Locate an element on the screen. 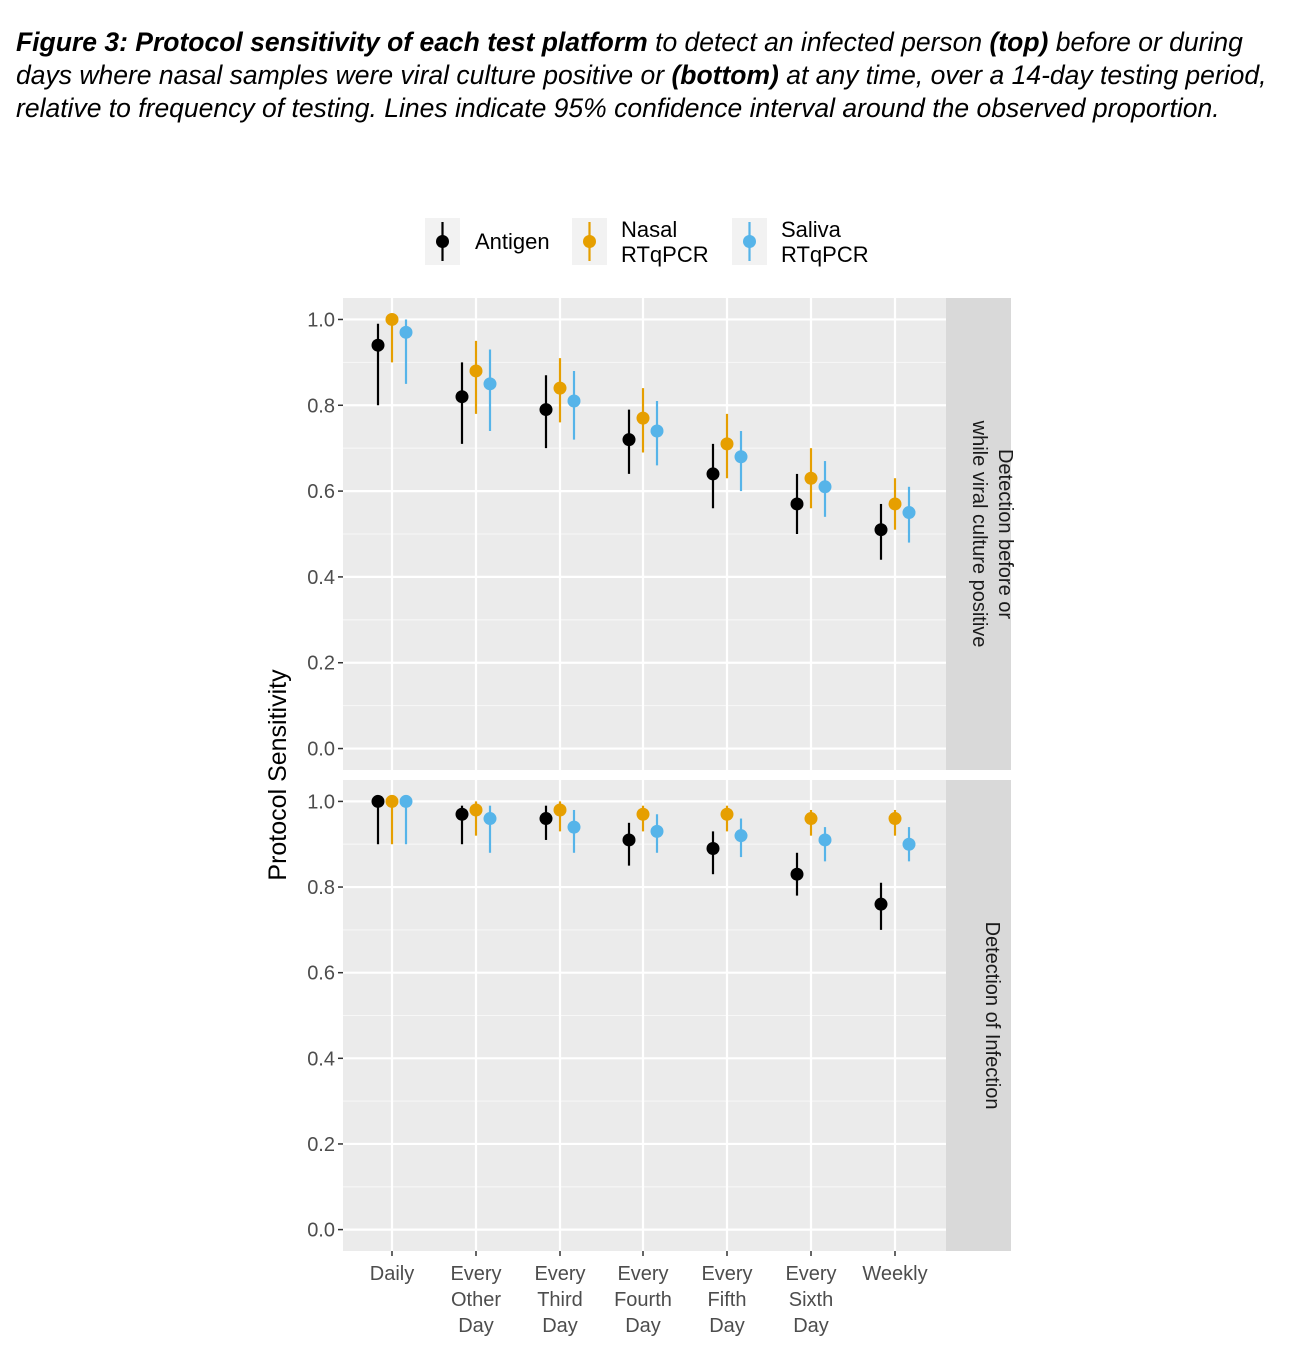  caption-top-label: (top) is located at coordinates (1019, 42).